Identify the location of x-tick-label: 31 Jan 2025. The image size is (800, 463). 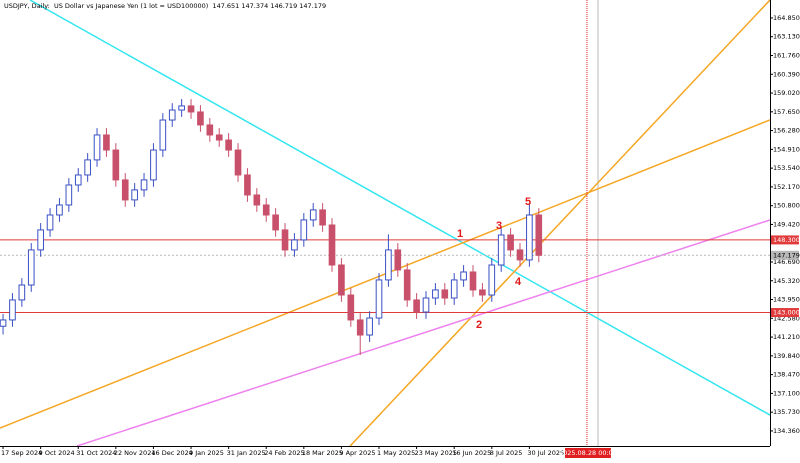
(246, 453).